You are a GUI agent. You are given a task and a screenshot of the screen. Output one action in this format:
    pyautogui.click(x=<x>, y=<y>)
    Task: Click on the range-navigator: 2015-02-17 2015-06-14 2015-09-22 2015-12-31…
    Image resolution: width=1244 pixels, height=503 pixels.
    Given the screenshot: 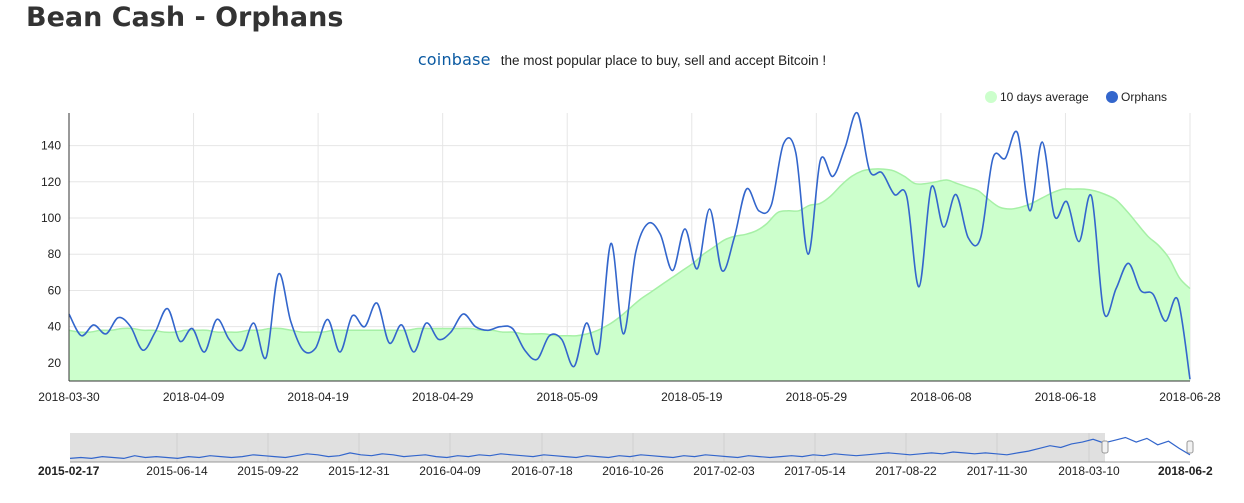 What is the action you would take?
    pyautogui.click(x=625, y=455)
    